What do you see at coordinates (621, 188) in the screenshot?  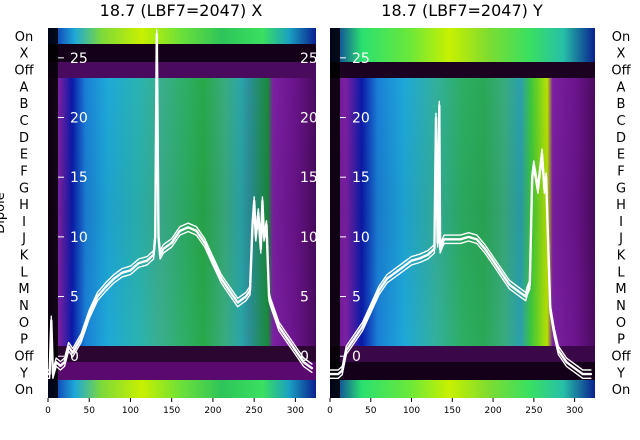 I see `row-label: G` at bounding box center [621, 188].